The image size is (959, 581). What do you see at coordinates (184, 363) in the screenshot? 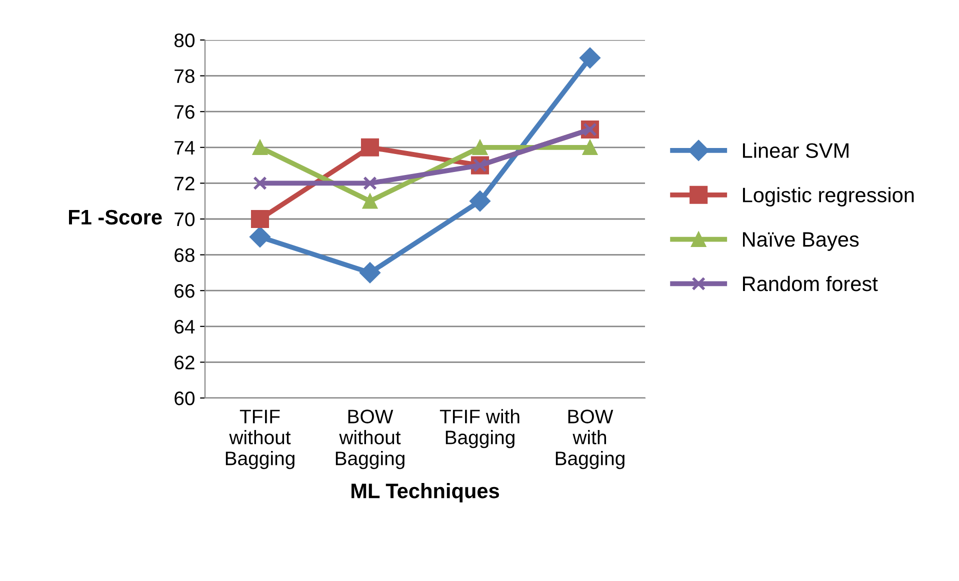
I see `y-tick-label: 62` at bounding box center [184, 363].